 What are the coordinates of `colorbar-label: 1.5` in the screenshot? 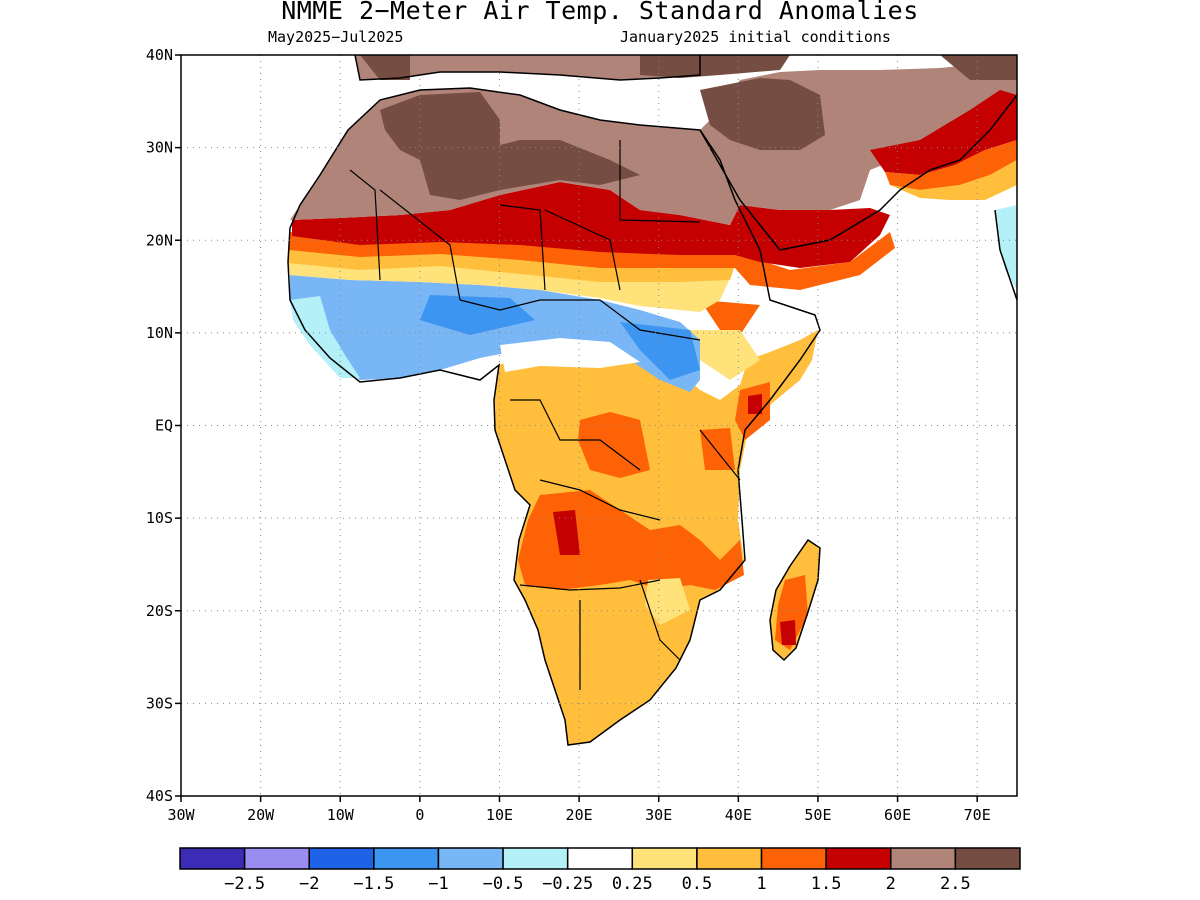 It's located at (826, 884).